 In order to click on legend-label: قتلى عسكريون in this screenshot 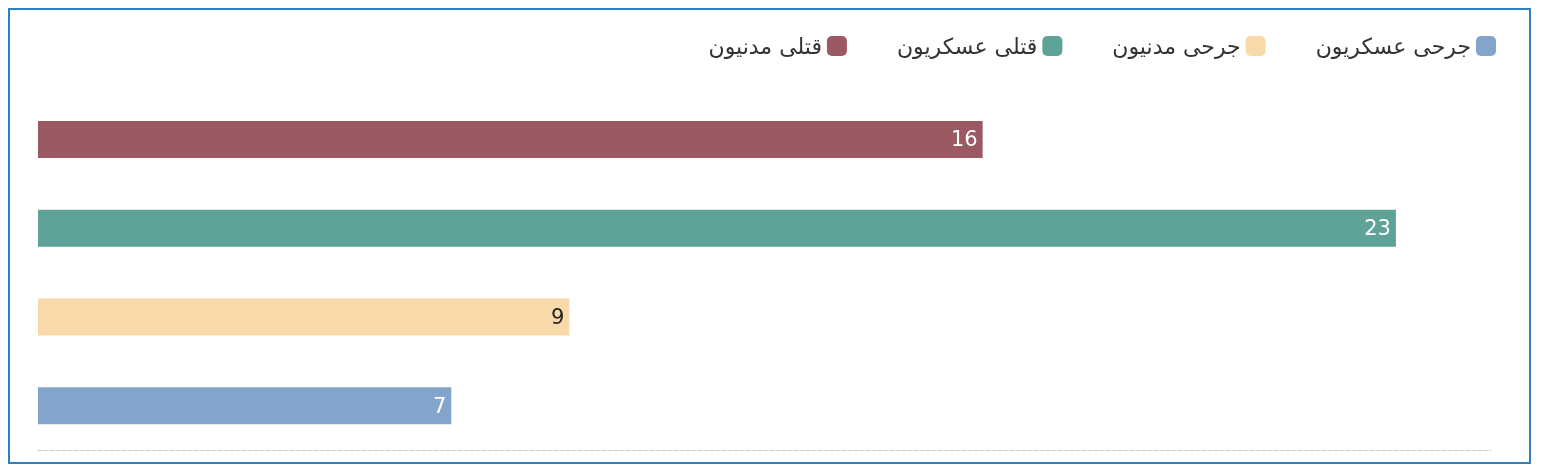, I will do `click(967, 46)`.